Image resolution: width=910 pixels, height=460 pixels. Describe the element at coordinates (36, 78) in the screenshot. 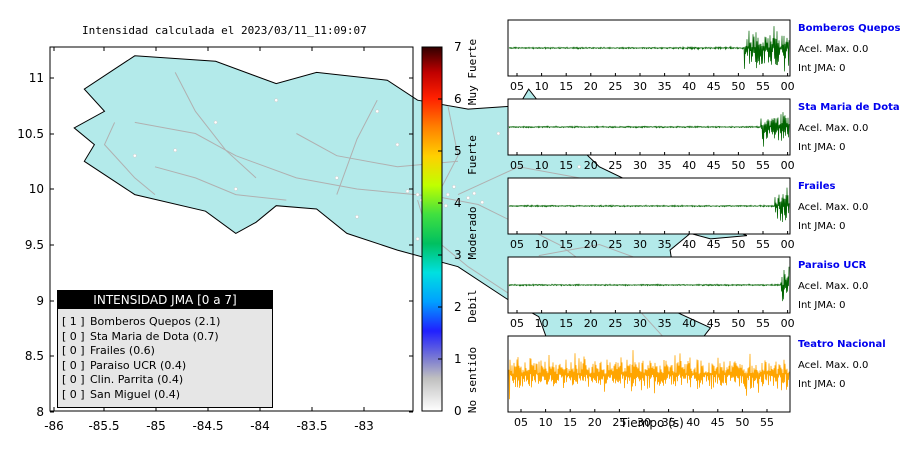

I see `y-tick-label: 11` at that location.